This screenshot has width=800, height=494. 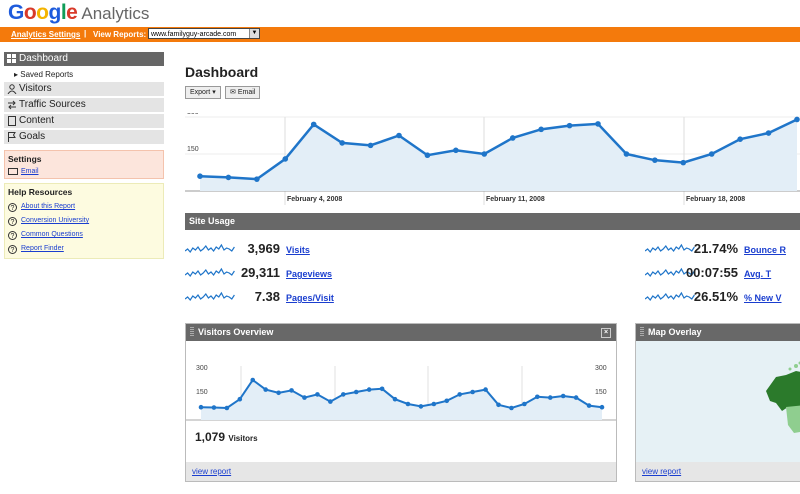 I want to click on help-link-common-questions: Common Questions, so click(x=52, y=234).